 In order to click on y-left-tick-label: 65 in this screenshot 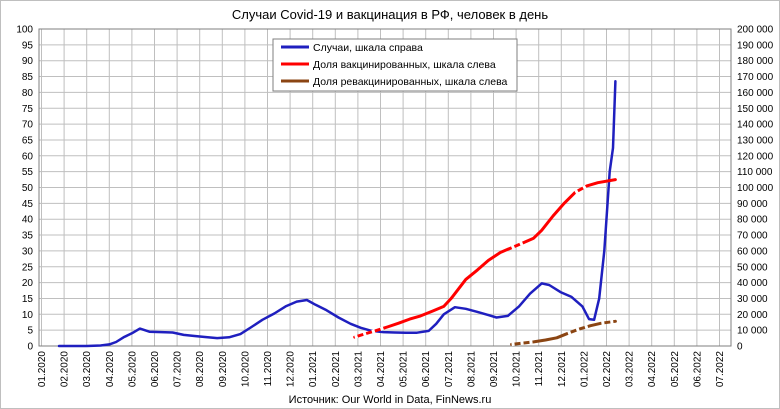, I will do `click(28, 140)`.